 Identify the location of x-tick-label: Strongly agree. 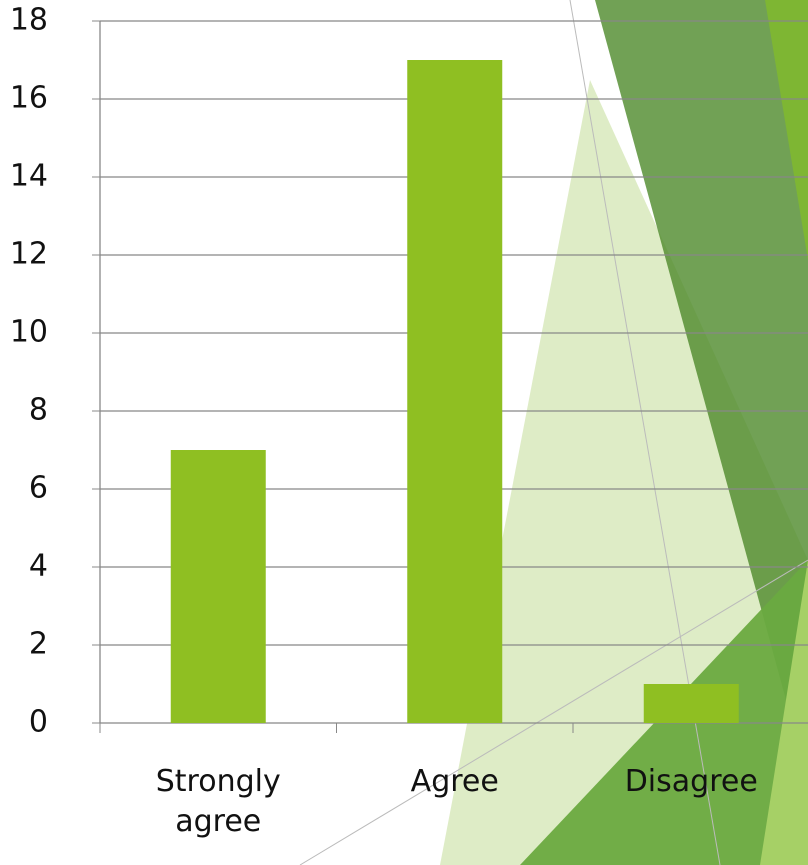
(218, 801).